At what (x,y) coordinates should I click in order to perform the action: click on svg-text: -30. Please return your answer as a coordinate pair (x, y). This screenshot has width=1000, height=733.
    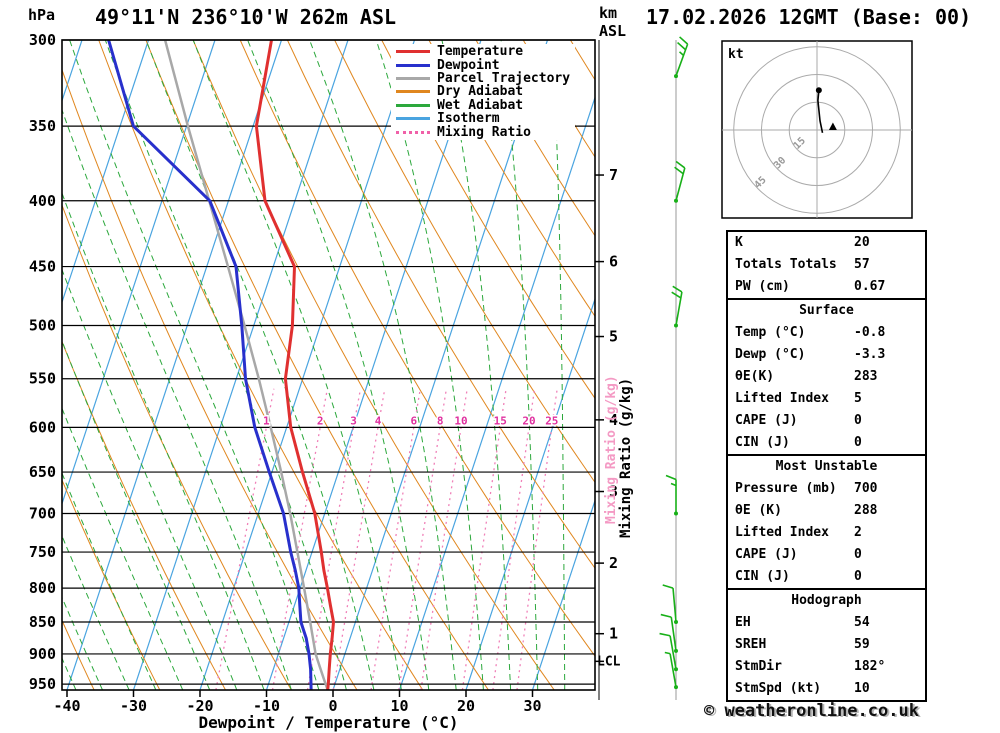
    Looking at the image, I should click on (133, 706).